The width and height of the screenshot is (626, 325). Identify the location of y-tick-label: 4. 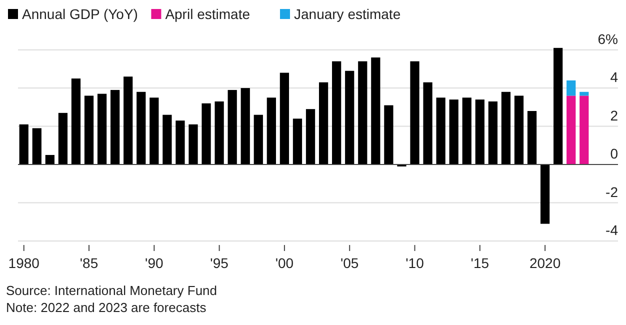
(614, 77).